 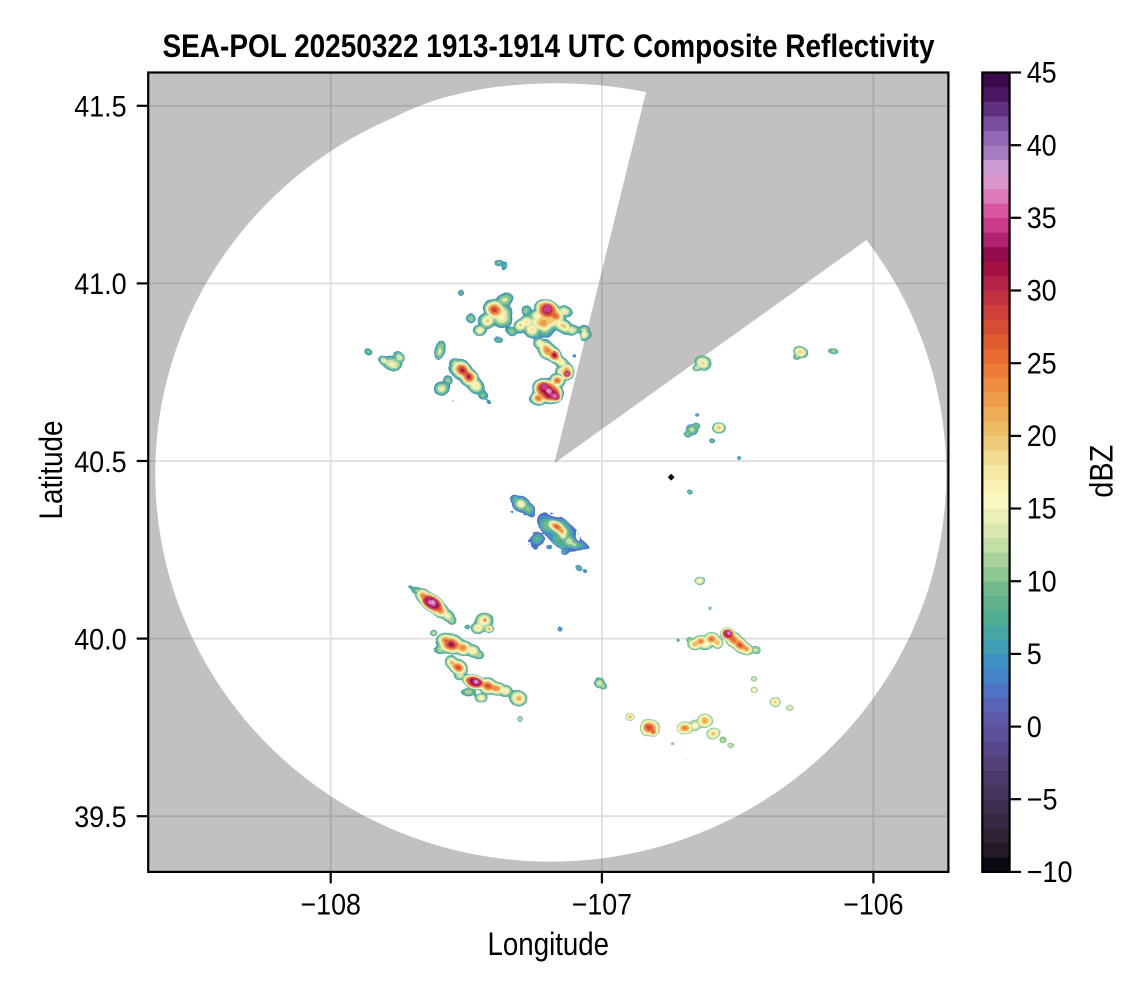 What do you see at coordinates (549, 944) in the screenshot?
I see `svg-text: Longitude` at bounding box center [549, 944].